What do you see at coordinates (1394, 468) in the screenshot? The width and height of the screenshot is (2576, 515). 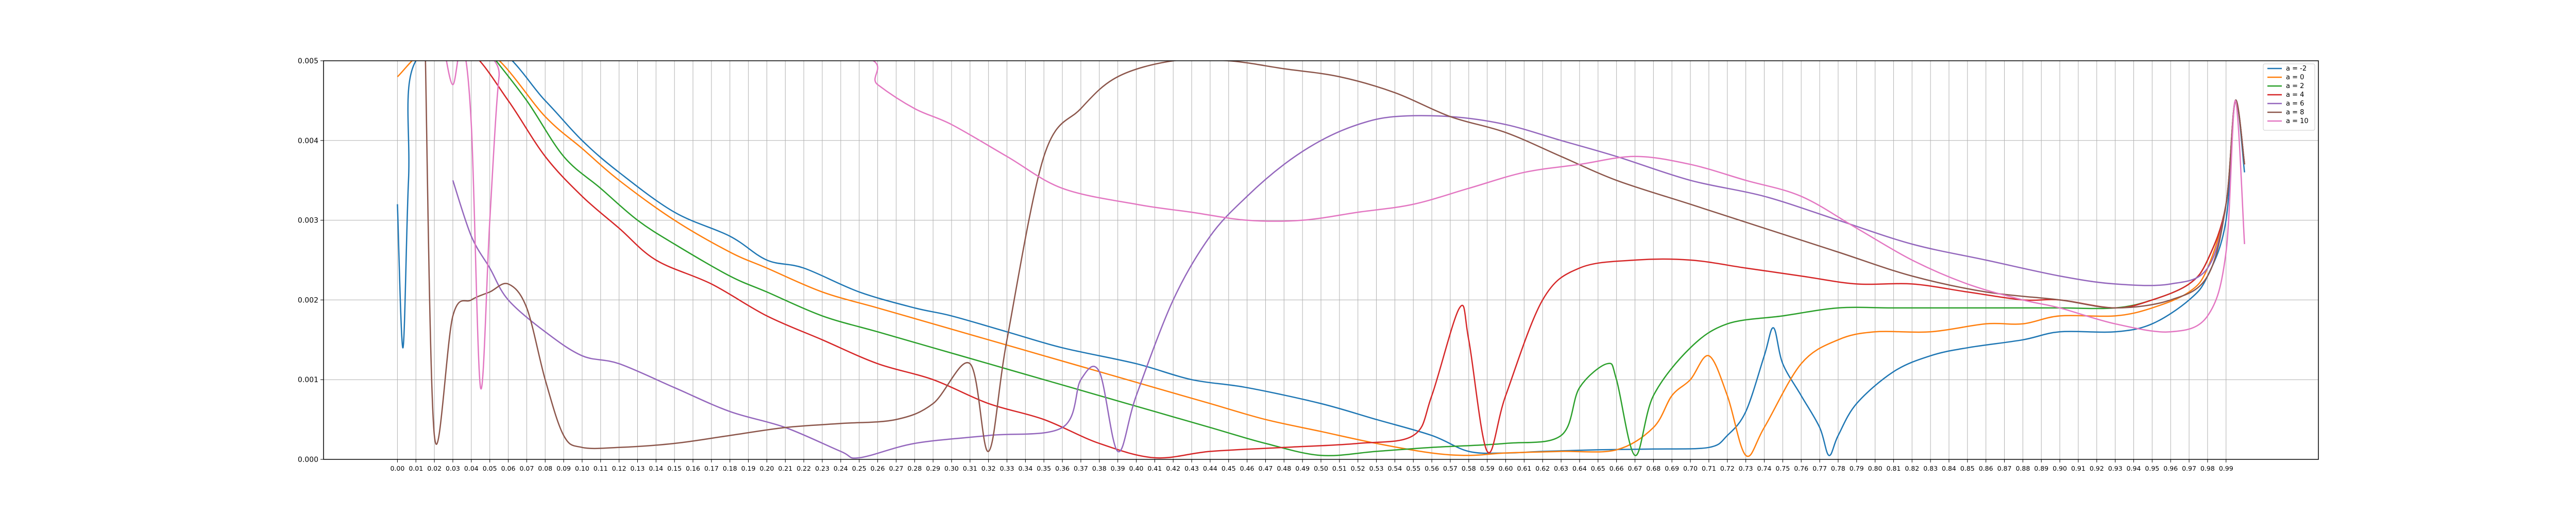 I see `x-tick-label: 0.54` at bounding box center [1394, 468].